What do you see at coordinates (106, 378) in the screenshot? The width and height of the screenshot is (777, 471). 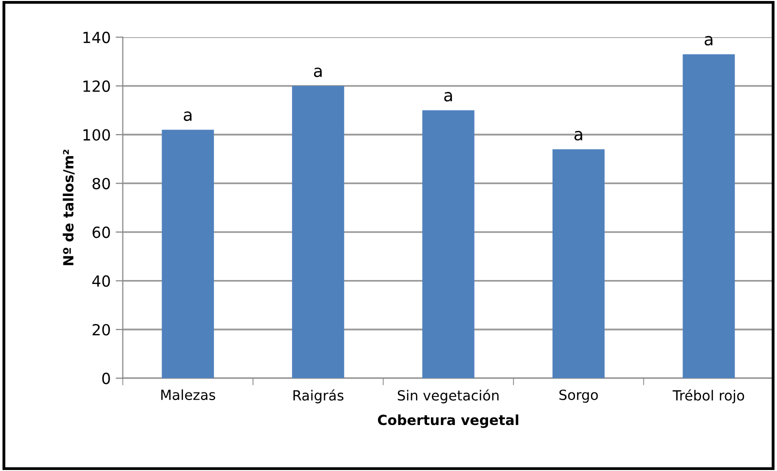 I see `y-tick-label: 0` at bounding box center [106, 378].